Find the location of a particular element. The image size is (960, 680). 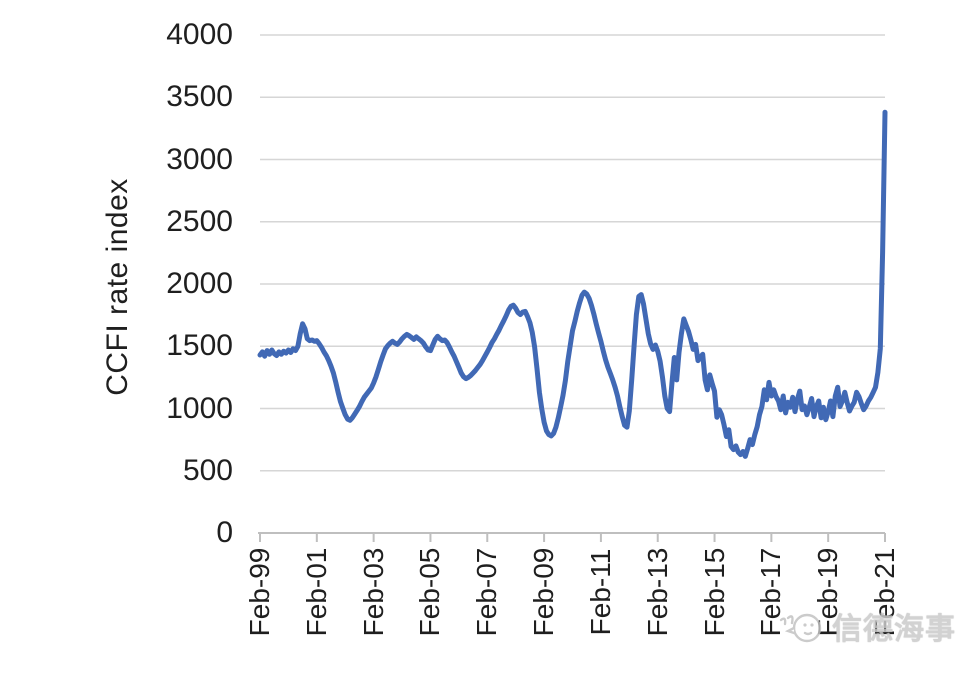

x-tick-label: Feb-07 is located at coordinates (487, 592).